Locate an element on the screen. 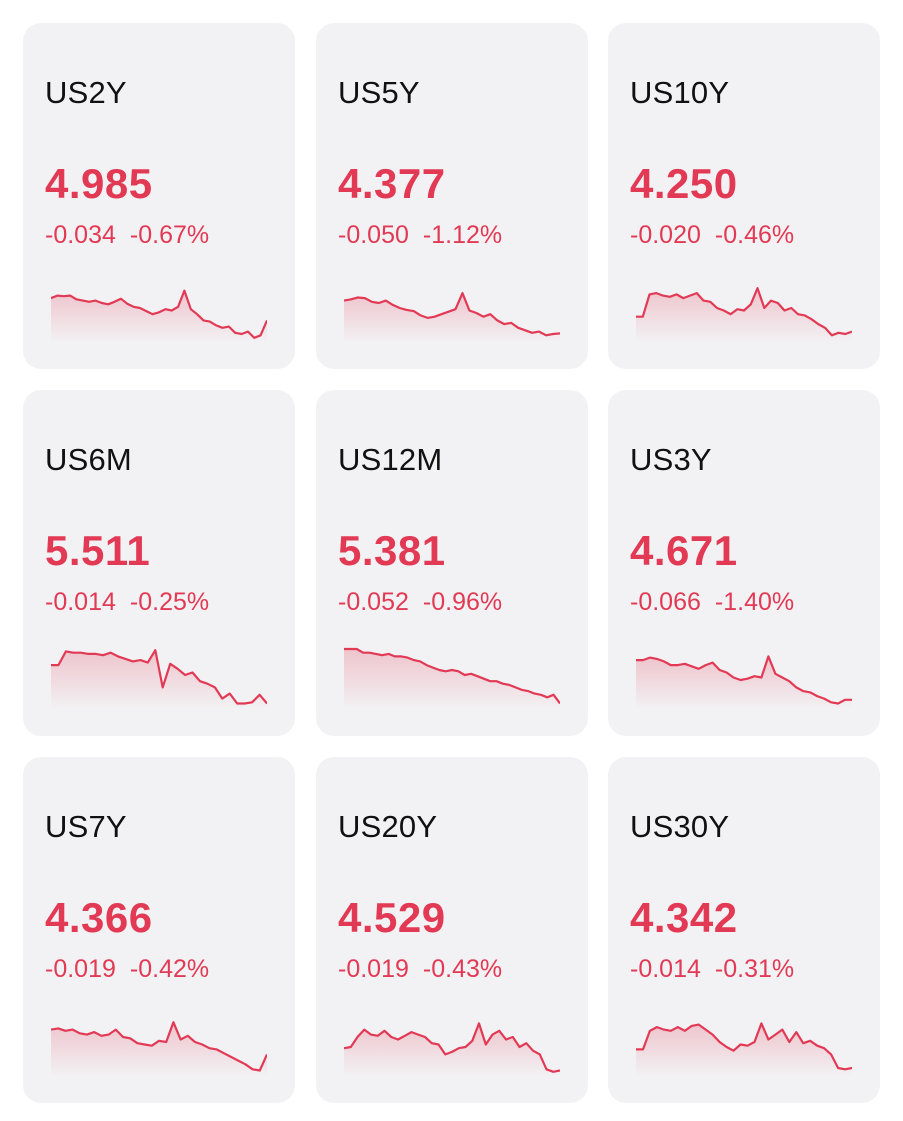 The image size is (903, 1121). ticker-change-pct: -0.96% is located at coordinates (462, 602).